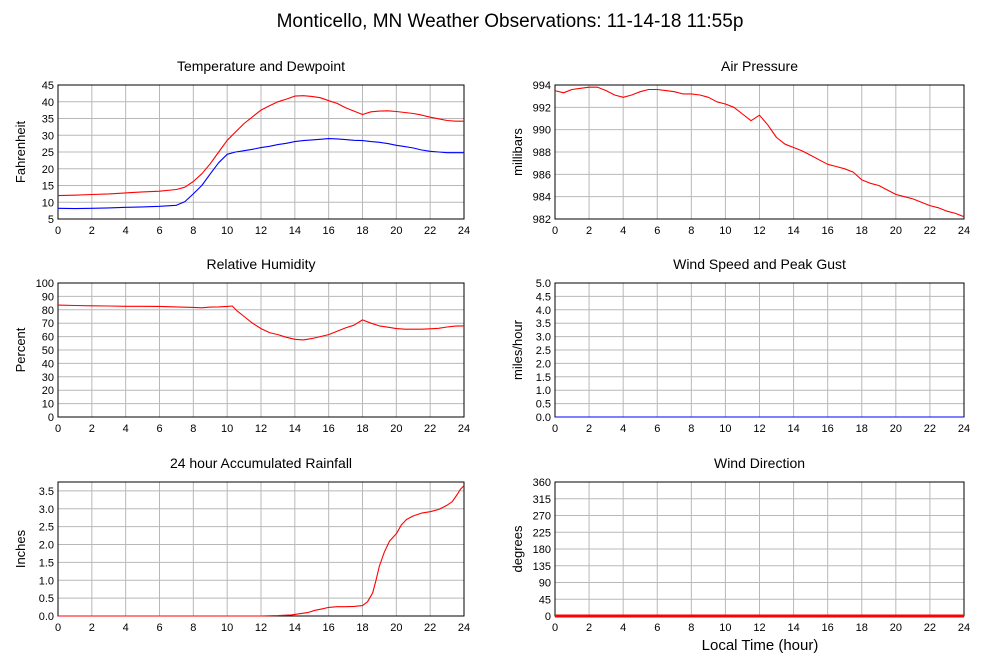 The height and width of the screenshot is (660, 1000). I want to click on y-axis-label: Fahrenheit, so click(20, 152).